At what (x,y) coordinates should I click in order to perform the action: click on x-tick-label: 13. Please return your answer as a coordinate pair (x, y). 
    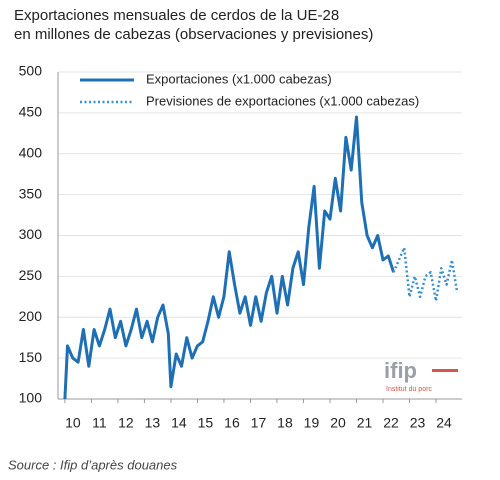
    Looking at the image, I should click on (153, 423).